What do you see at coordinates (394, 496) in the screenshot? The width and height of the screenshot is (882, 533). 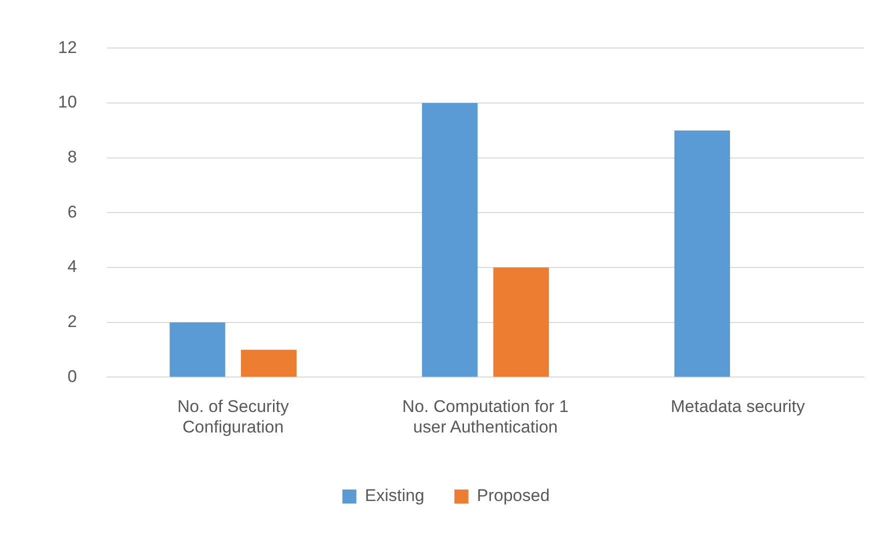 I see `legend-label: Existing` at bounding box center [394, 496].